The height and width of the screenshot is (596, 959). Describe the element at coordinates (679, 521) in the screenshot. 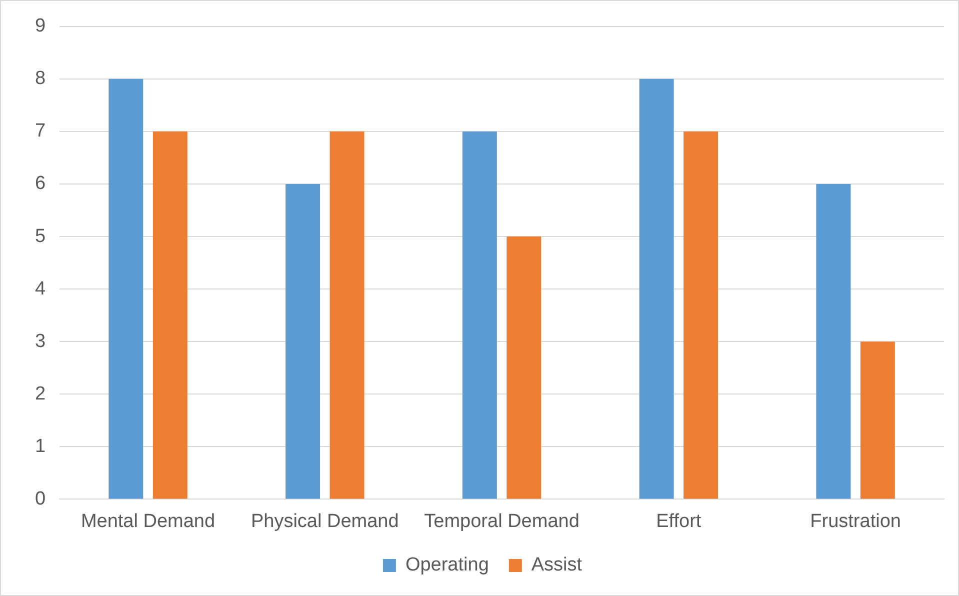

I see `x-tick-label: Effort` at that location.